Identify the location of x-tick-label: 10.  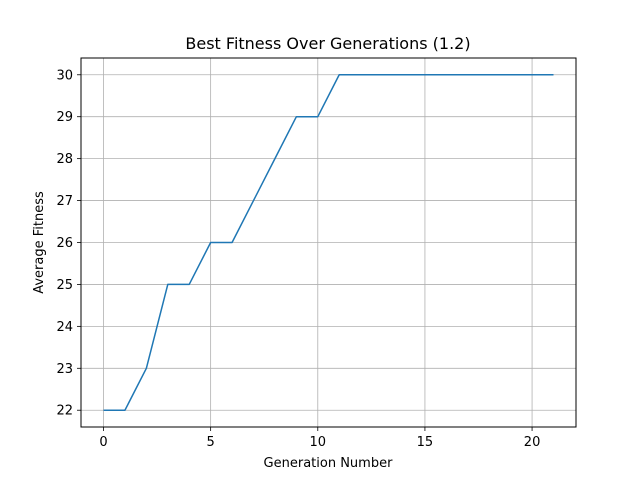
(318, 442).